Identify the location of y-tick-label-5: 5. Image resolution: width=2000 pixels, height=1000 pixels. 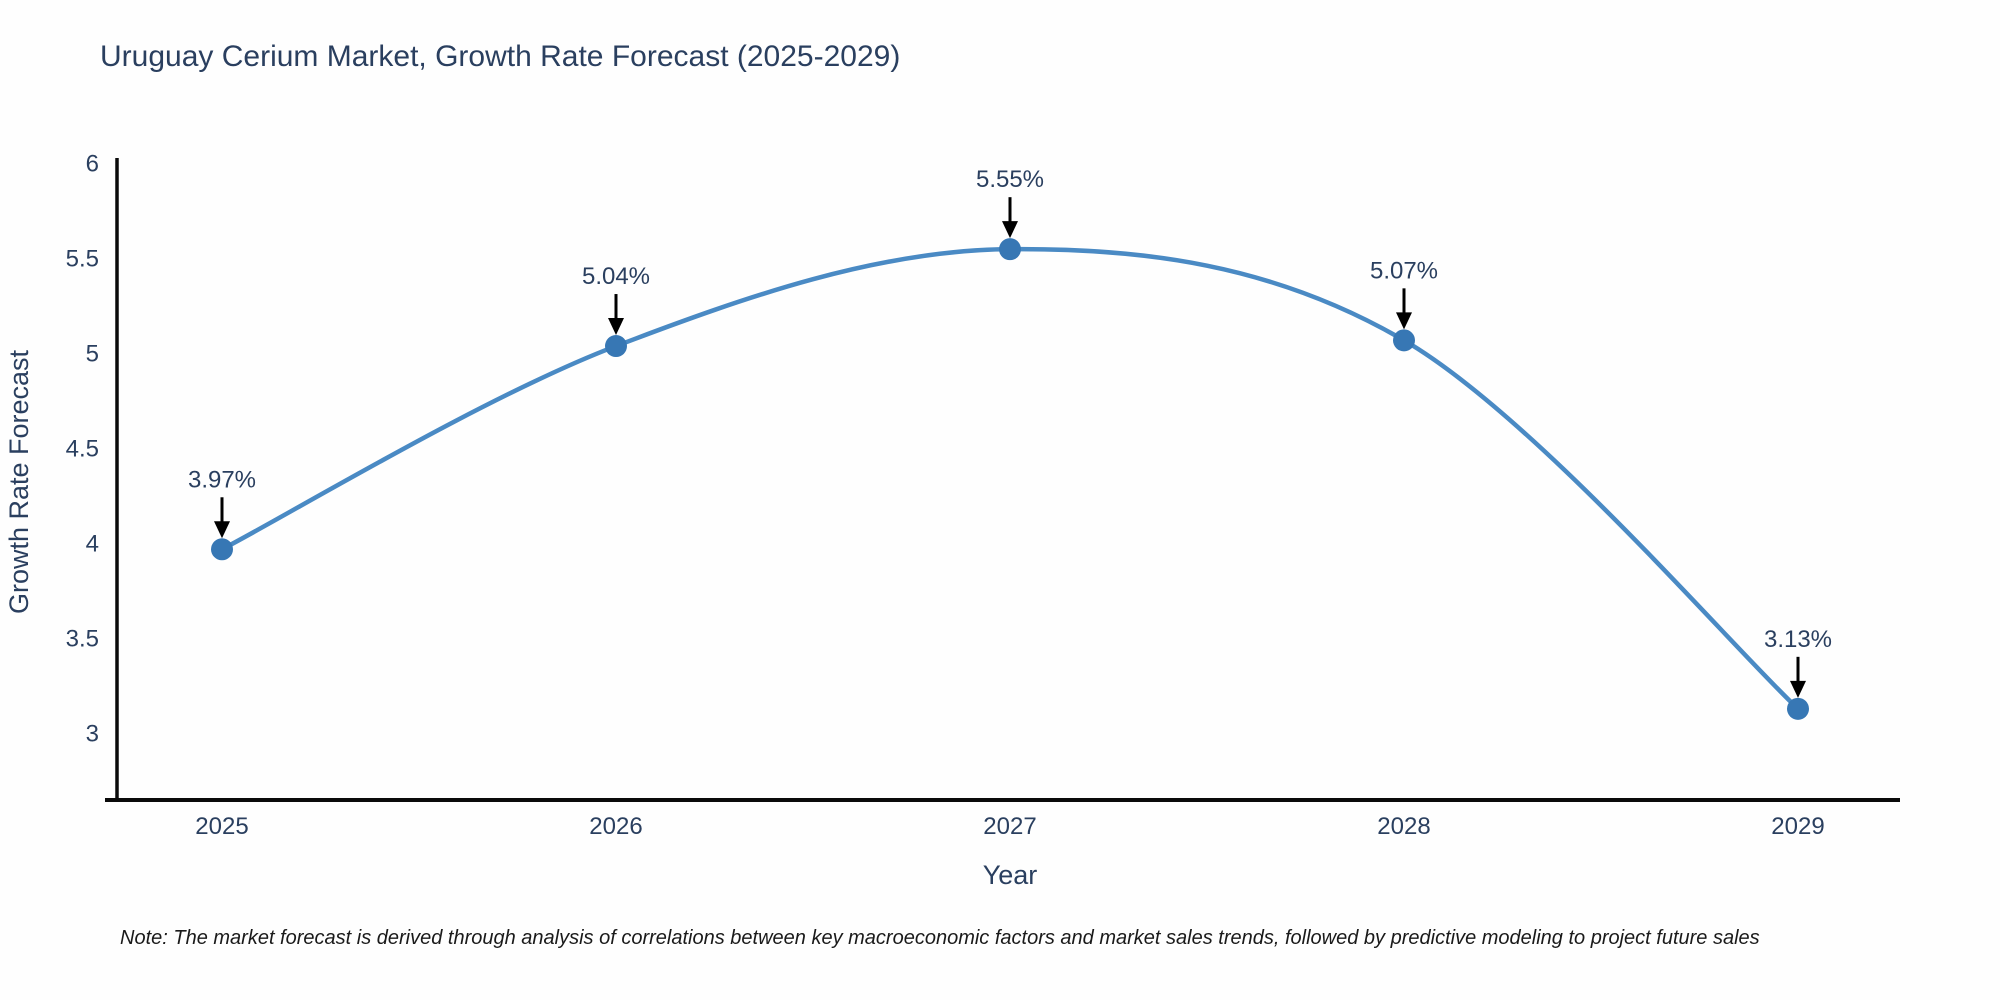
(92, 354).